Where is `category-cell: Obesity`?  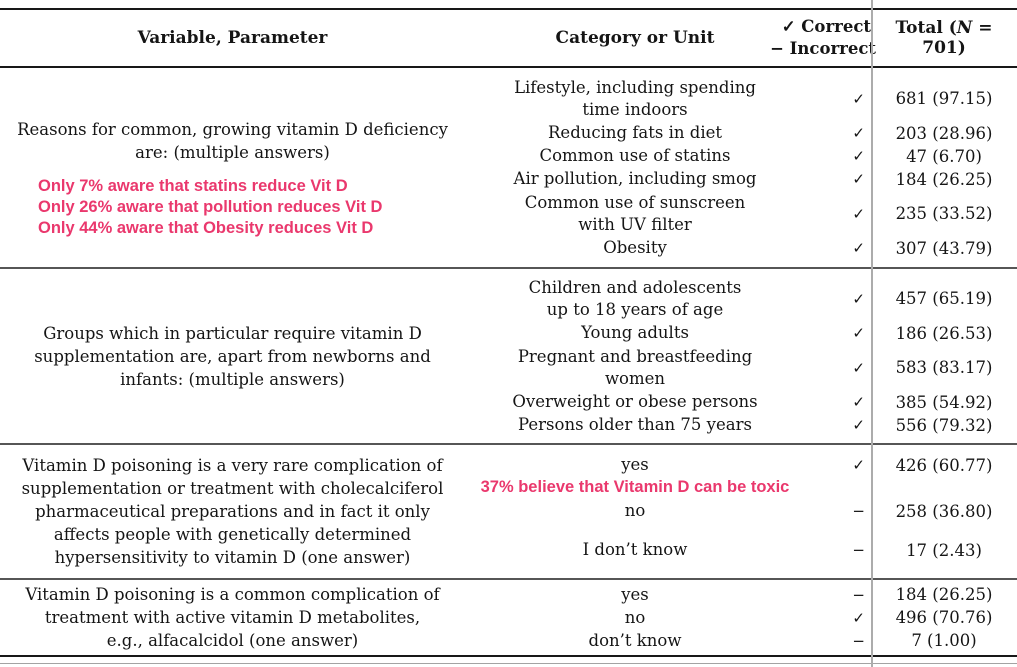 category-cell: Obesity is located at coordinates (635, 247).